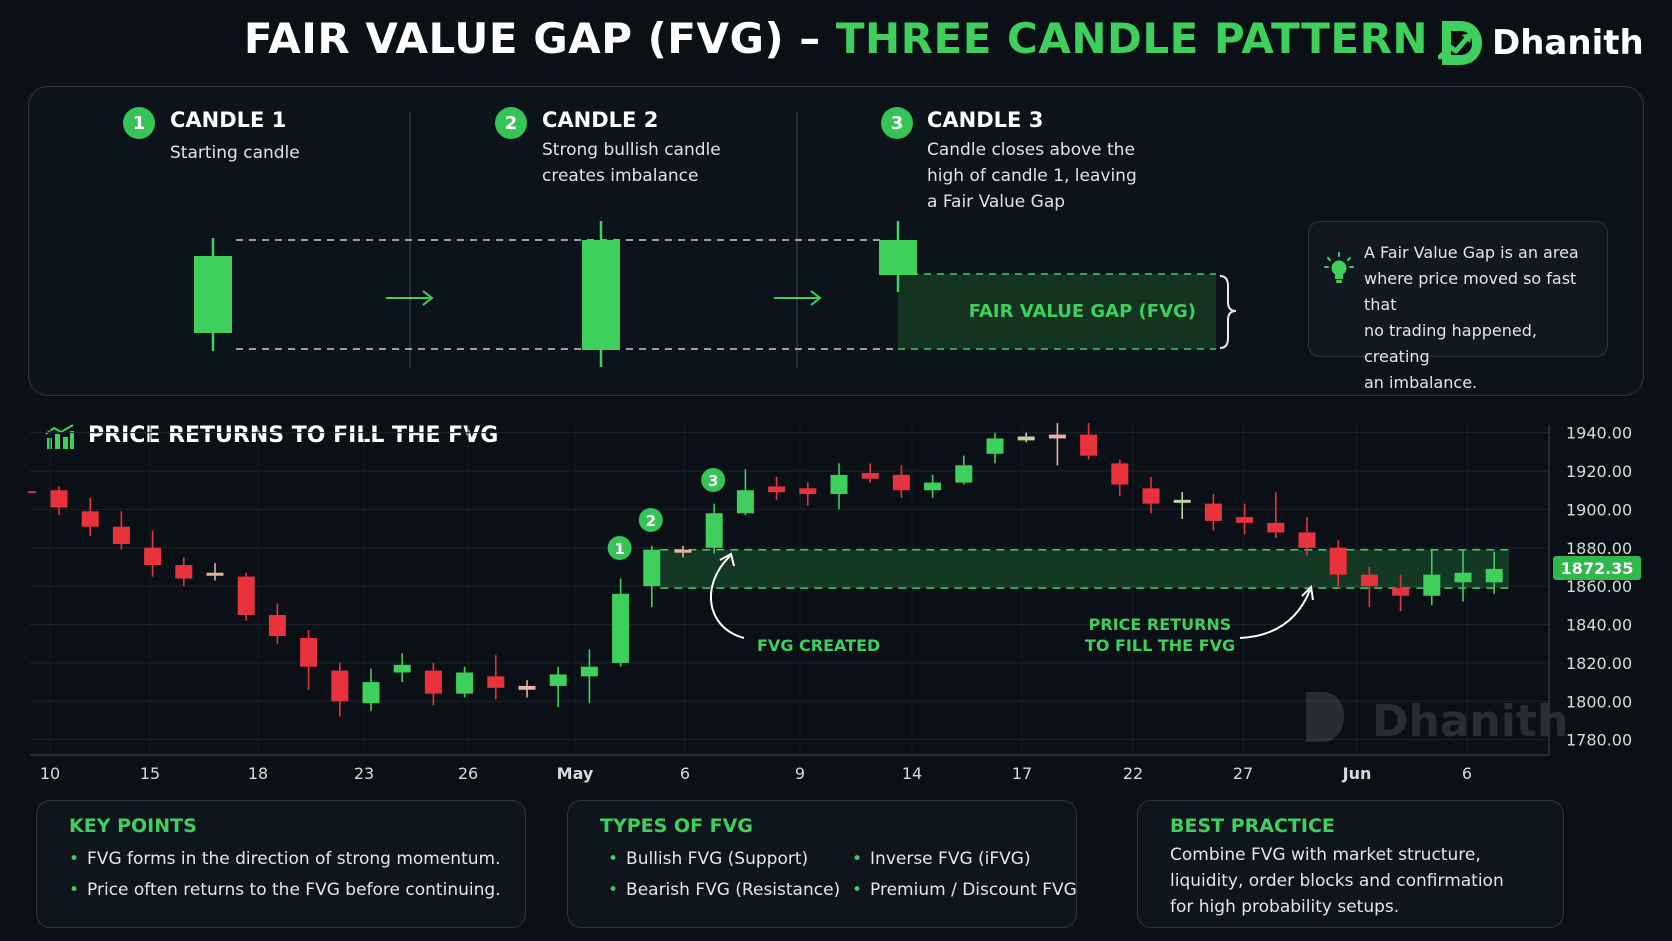 The width and height of the screenshot is (1672, 941). Describe the element at coordinates (666, 514) in the screenshot. I see `candle-markers: 1 2 3` at that location.